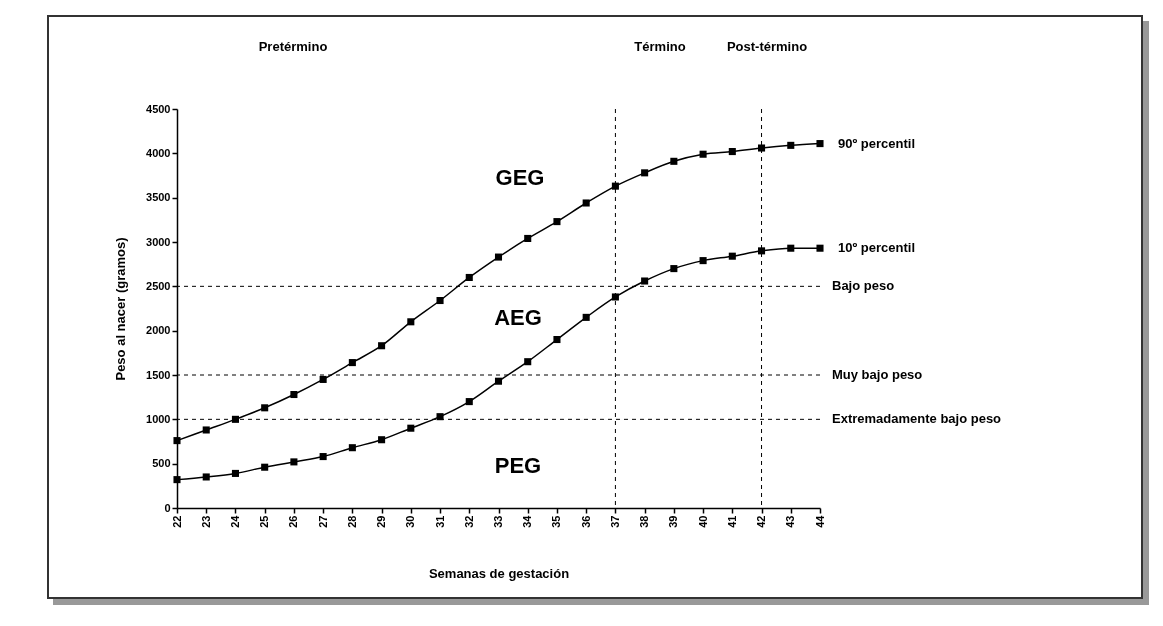 Image resolution: width=1163 pixels, height=626 pixels. What do you see at coordinates (264, 521) in the screenshot?
I see `x-tick-label: 25` at bounding box center [264, 521].